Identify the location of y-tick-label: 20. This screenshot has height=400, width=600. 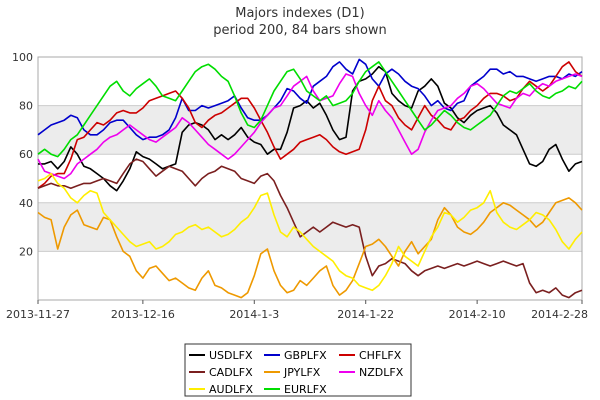
(26, 251).